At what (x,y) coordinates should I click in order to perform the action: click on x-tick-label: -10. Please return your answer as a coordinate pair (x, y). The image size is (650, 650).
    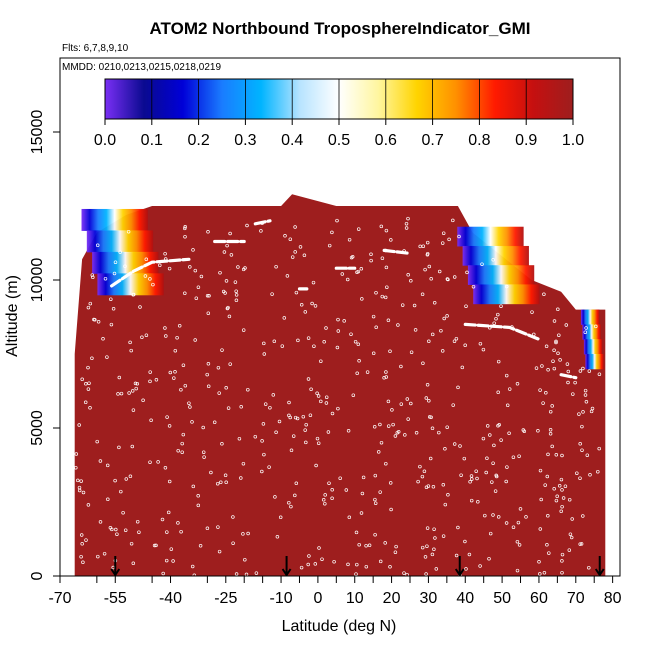
    Looking at the image, I should click on (280, 598).